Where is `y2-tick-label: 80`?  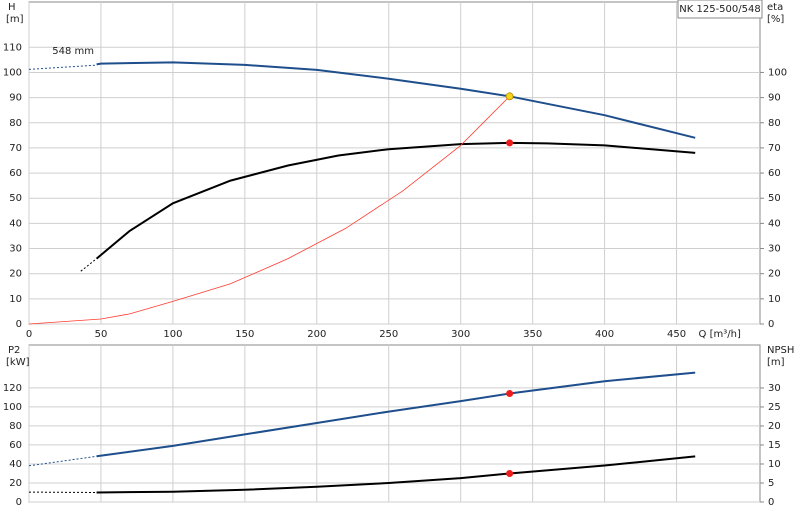 y2-tick-label: 80 is located at coordinates (774, 123).